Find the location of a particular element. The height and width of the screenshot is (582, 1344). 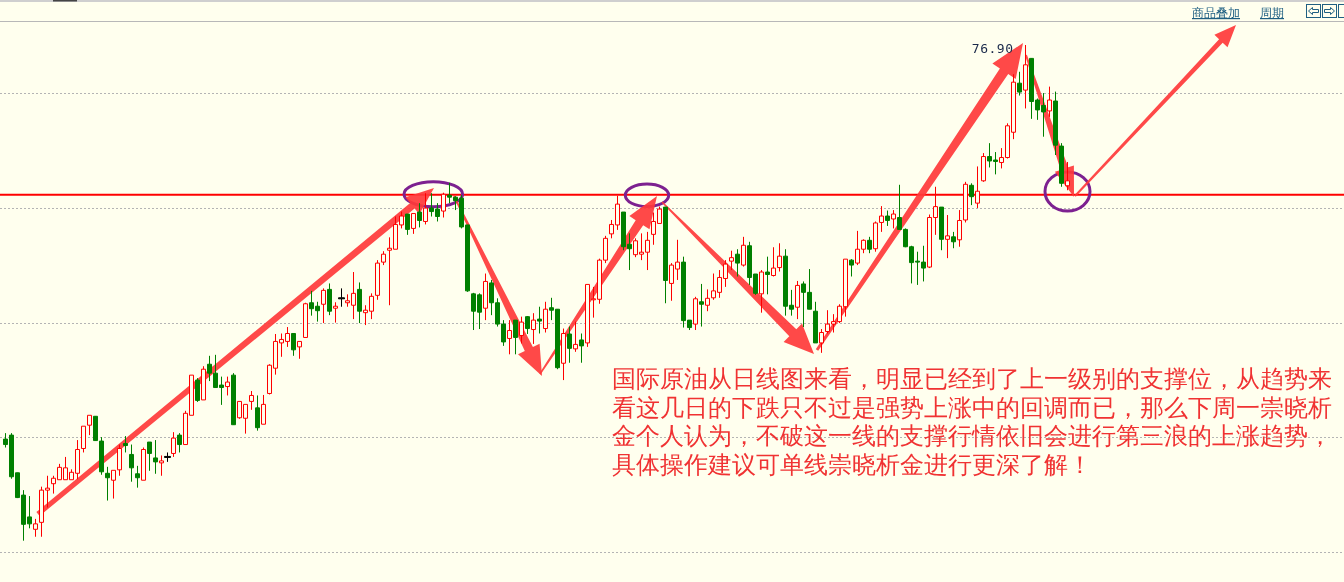

annotation: 国际原油从日线图来看，明显已经到了上一级别的支撑位，从趋势来看这几日的下跌只不过是强势上涨中的回调而已，那么下周一崇晓析金个人认为，不破这一线的支撑行情依旧会进行第三浪的上涨趋势，具体操作建议可单线崇晓析金进行更深了解！ is located at coordinates (972, 422).